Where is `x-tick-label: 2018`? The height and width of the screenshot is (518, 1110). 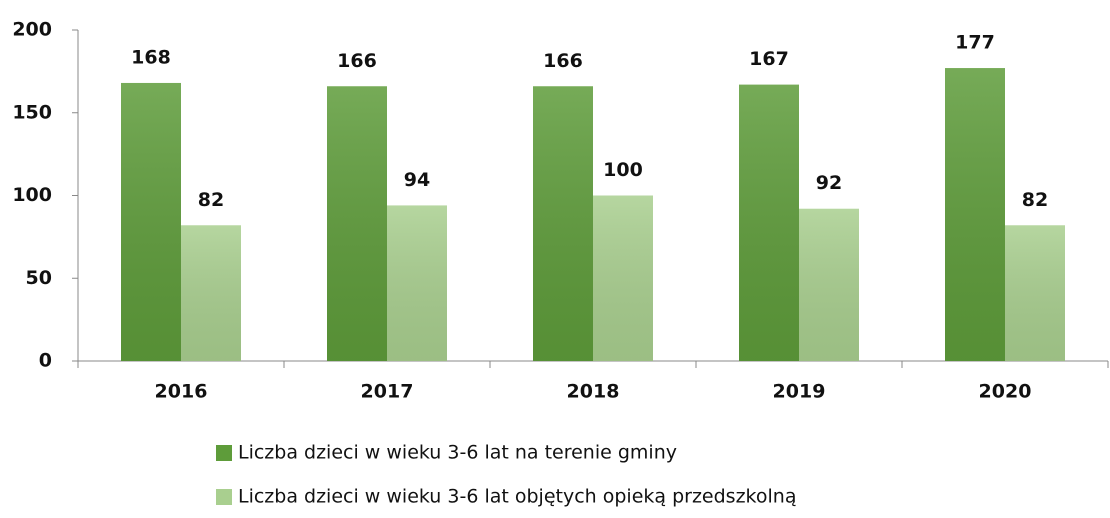
x-tick-label: 2018 is located at coordinates (593, 392).